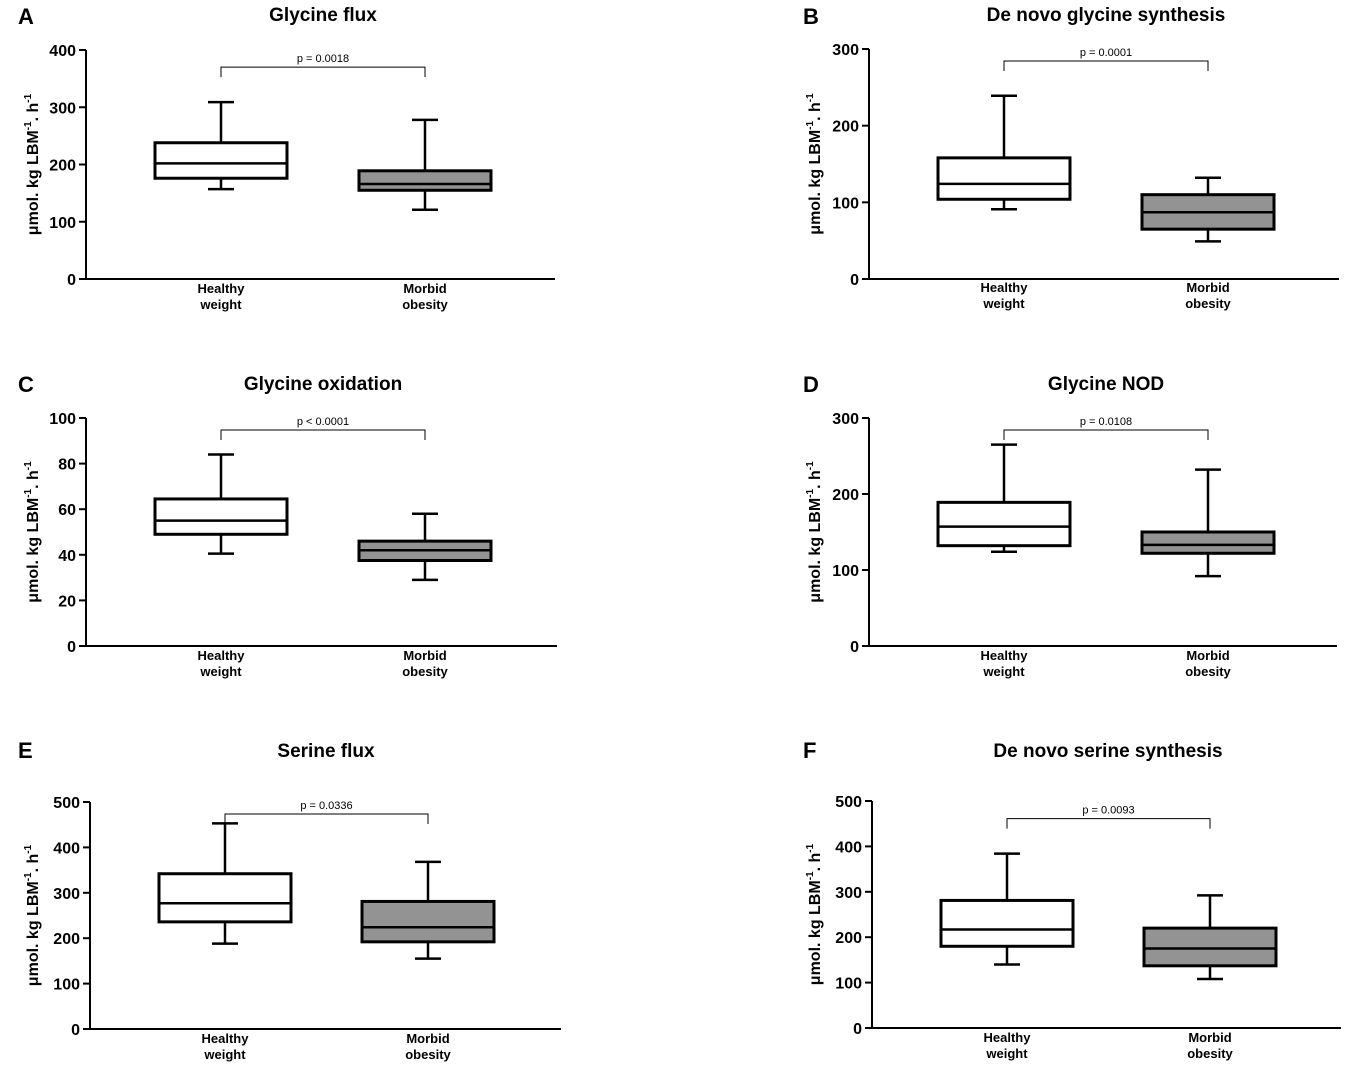  I want to click on chart-title: De novo glycine synthesis, so click(1106, 15).